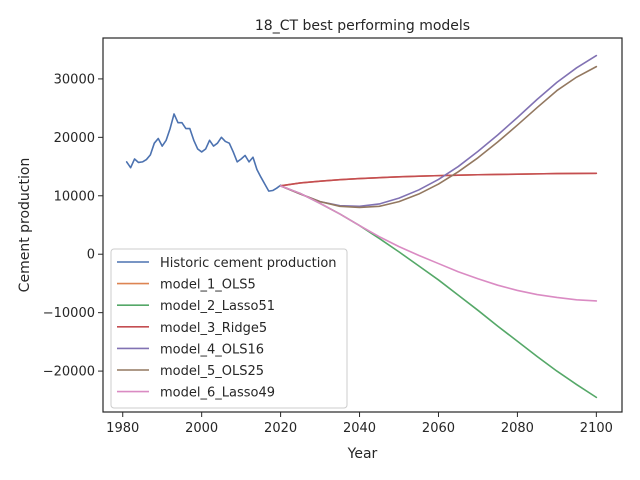 This screenshot has height=480, width=640. Describe the element at coordinates (359, 428) in the screenshot. I see `x-tick-label: 2040` at that location.